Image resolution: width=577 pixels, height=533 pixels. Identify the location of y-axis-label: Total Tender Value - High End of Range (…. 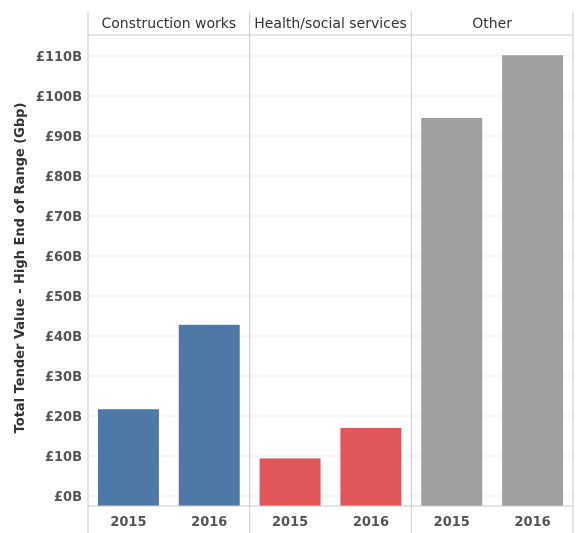
(20, 268).